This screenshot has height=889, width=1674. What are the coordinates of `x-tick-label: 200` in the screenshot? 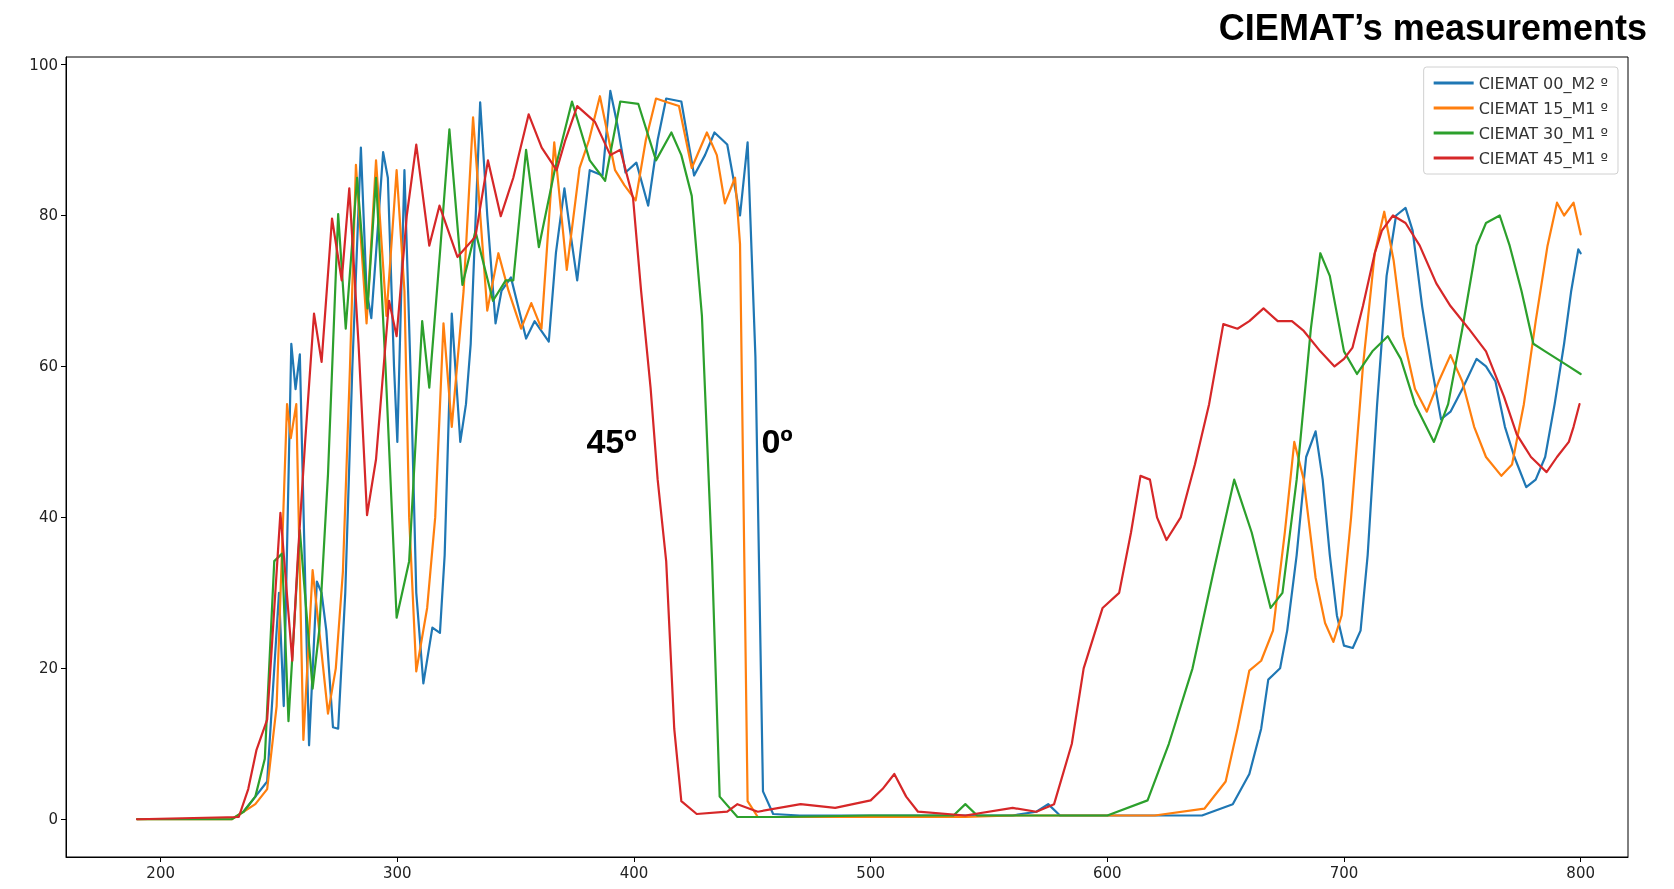 It's located at (160, 872).